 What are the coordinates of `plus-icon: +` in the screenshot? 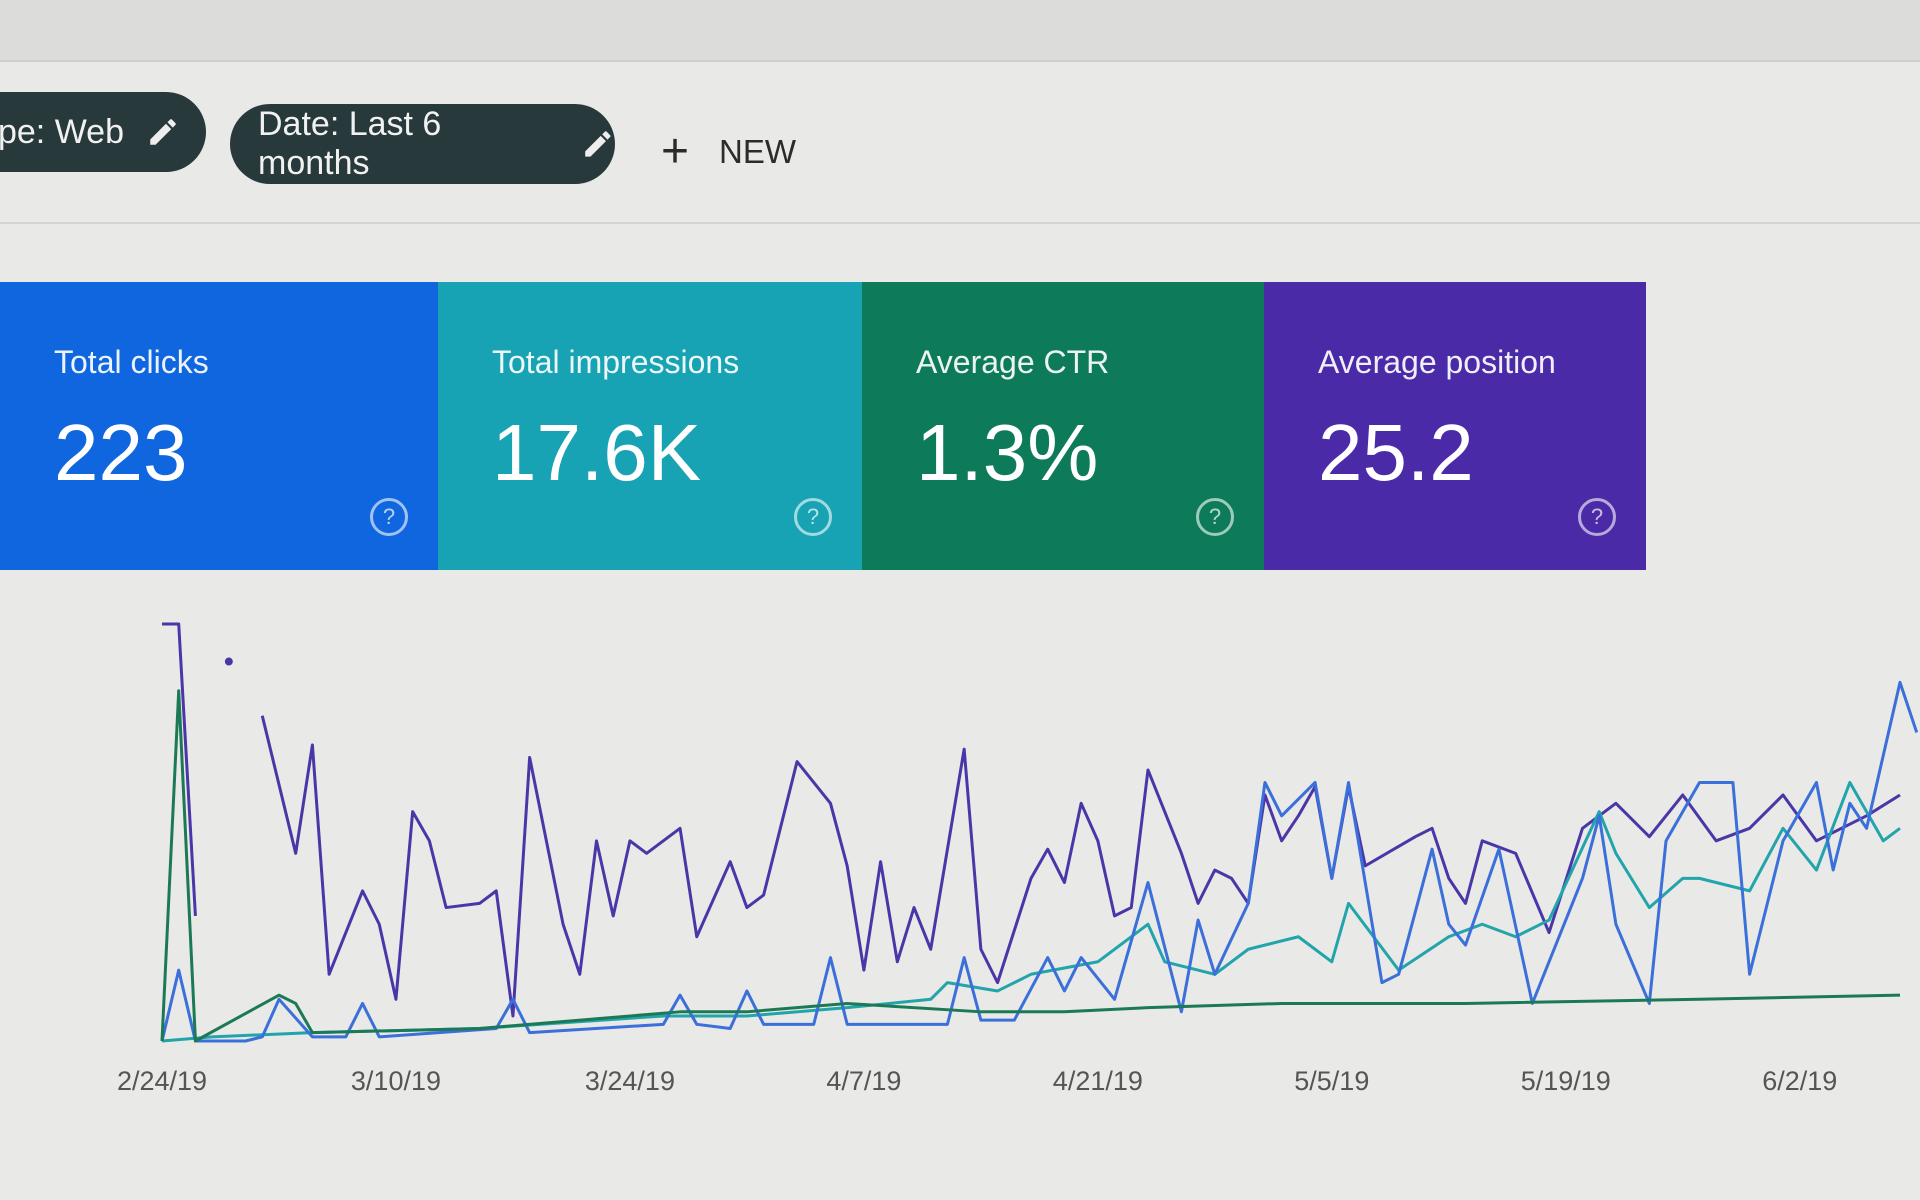 It's located at (675, 151).